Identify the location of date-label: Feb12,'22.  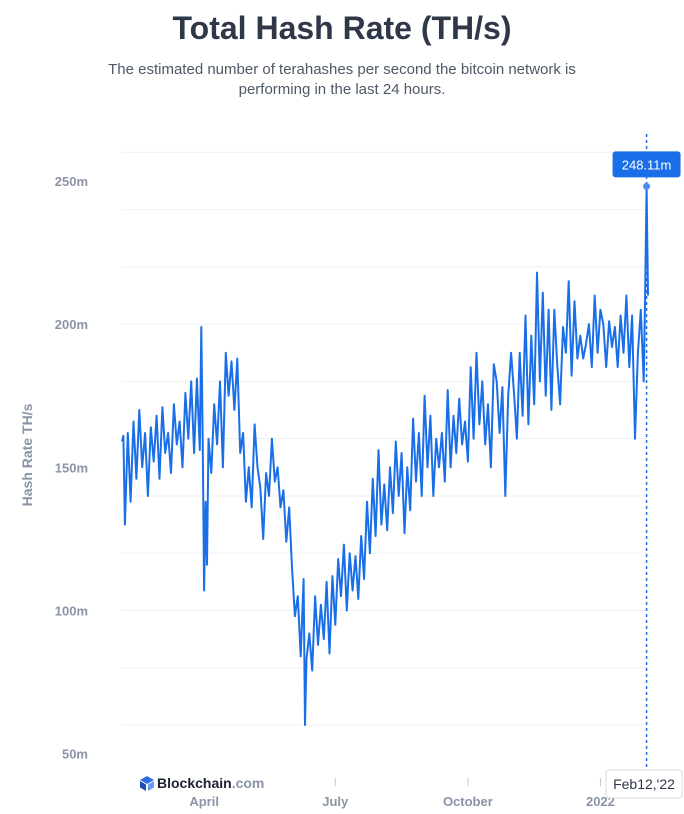
(644, 784).